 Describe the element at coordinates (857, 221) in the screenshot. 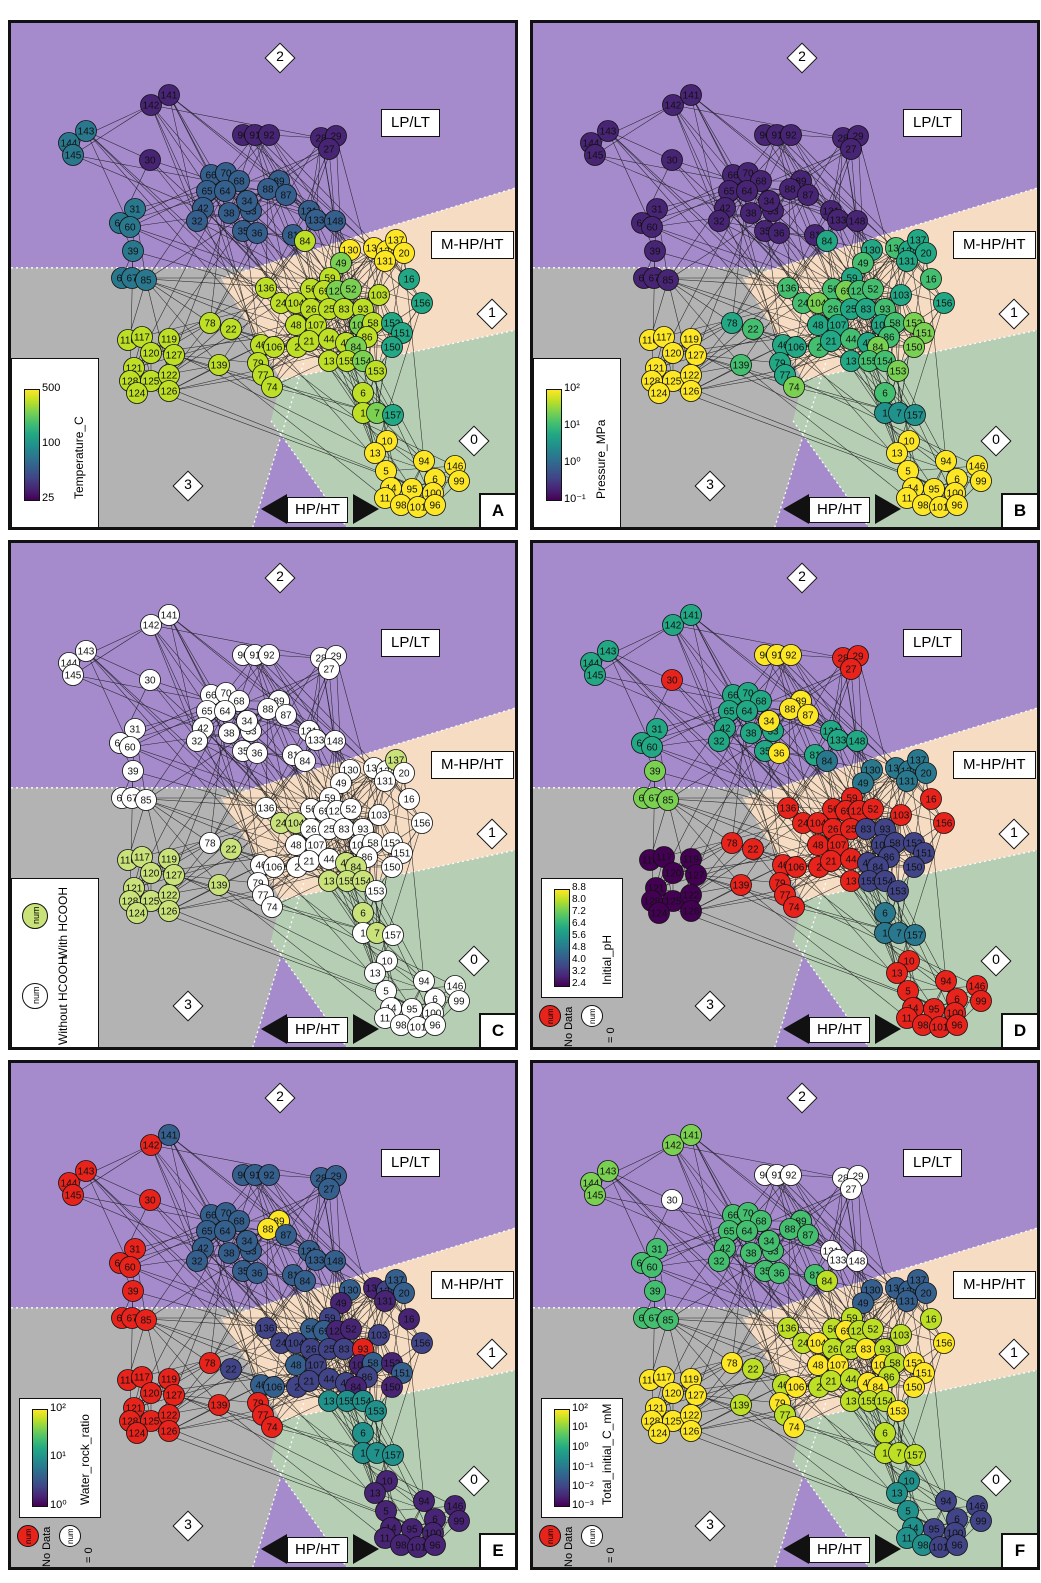

I see `node-148: 148` at that location.